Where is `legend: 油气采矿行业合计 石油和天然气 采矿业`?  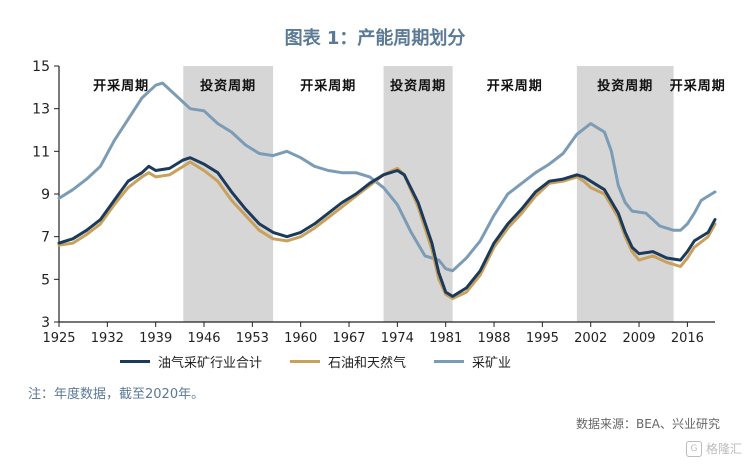 legend: 油气采矿行业合计 石油和天然气 采矿业 is located at coordinates (315, 361).